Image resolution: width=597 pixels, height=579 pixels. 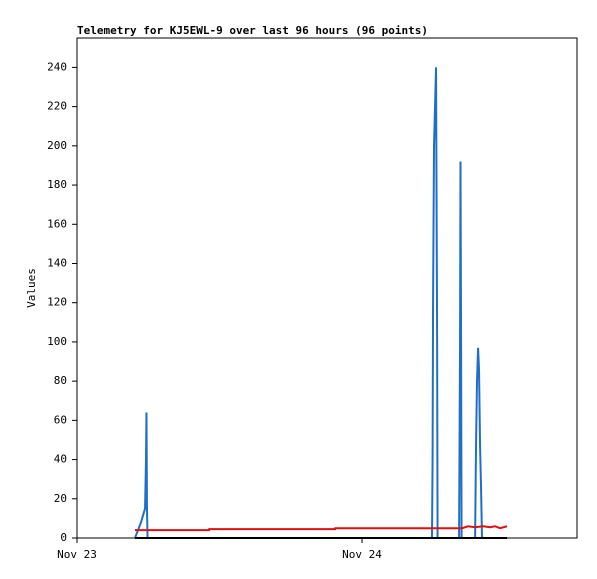 I want to click on x-tick-label: Nov 24, so click(x=362, y=554).